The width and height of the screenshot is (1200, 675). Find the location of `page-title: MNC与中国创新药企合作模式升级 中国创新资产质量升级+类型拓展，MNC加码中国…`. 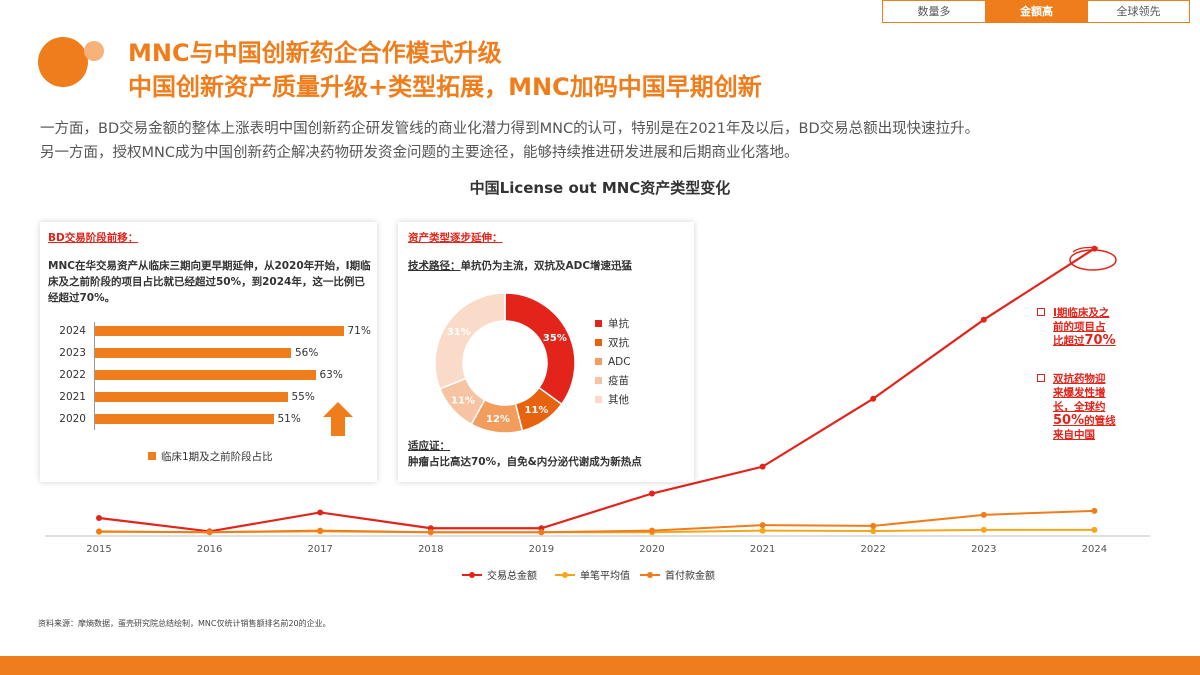

page-title: MNC与中国创新药企合作模式升级 中国创新资产质量升级+类型拓展，MNC加码中国… is located at coordinates (445, 70).